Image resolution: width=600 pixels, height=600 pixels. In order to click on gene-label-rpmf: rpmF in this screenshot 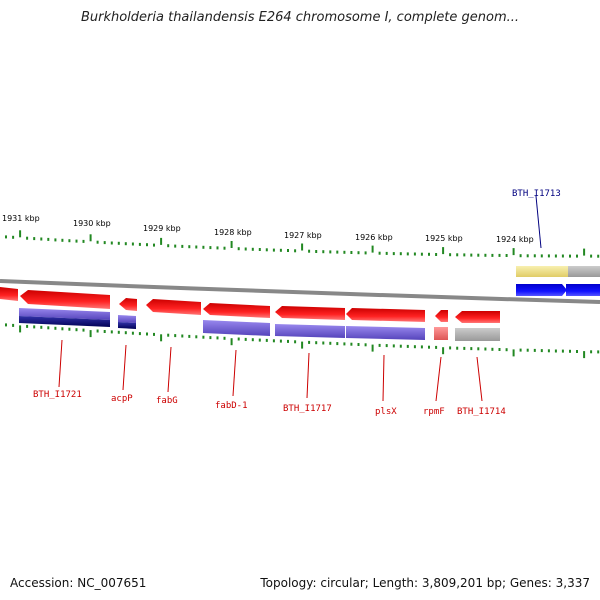, I will do `click(434, 412)`.